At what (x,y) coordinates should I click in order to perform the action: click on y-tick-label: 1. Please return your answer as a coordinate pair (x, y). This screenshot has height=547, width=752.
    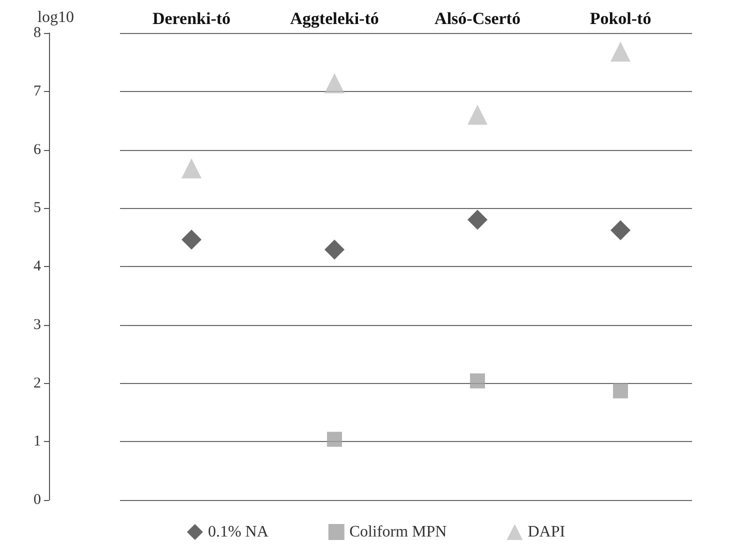
    Looking at the image, I should click on (37, 442).